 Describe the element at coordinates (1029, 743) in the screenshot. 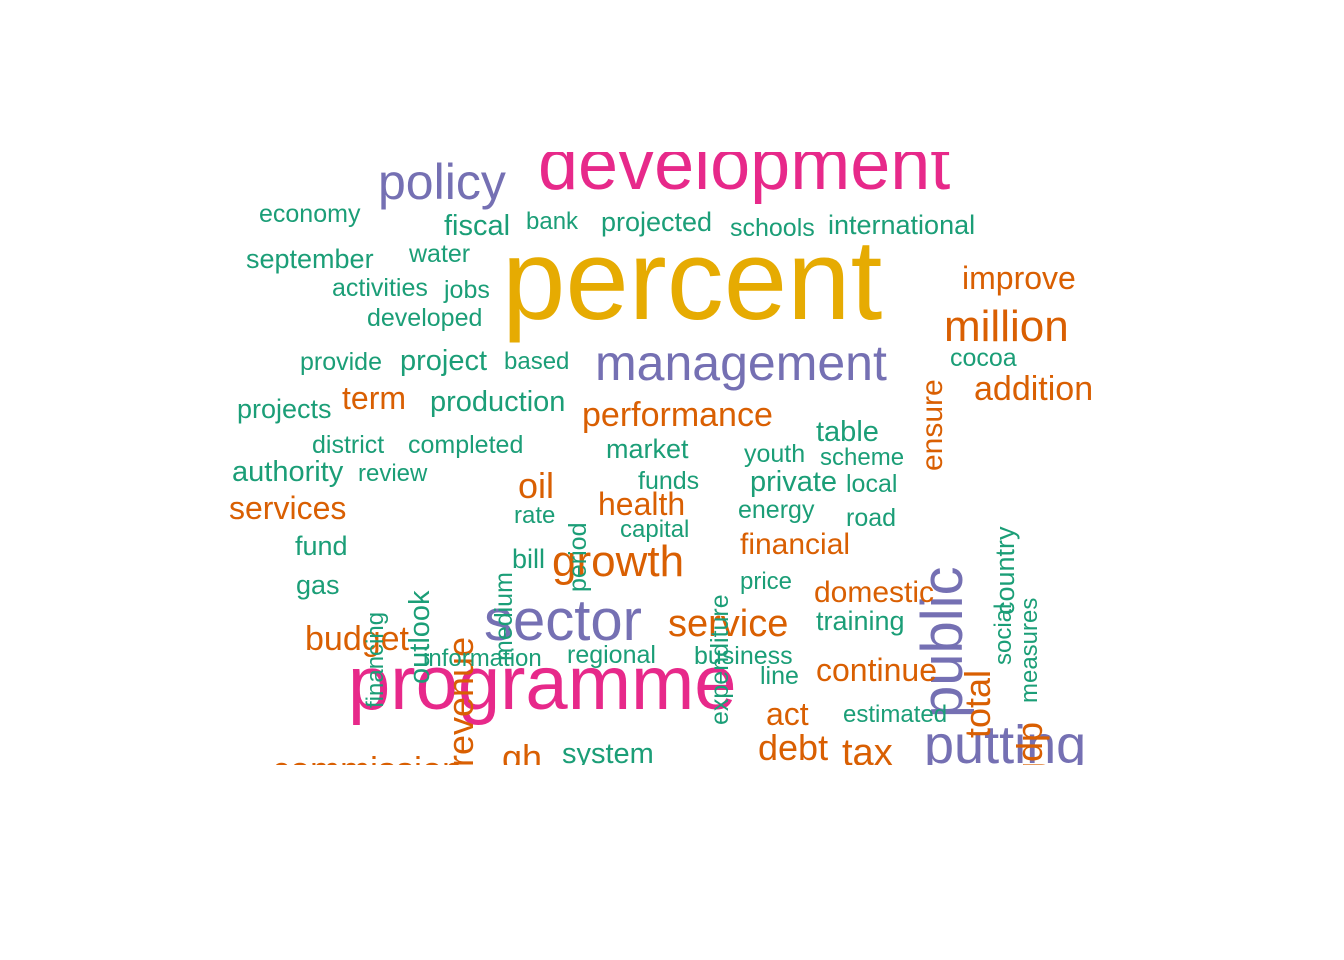

I see `word-gdp: gdp` at that location.